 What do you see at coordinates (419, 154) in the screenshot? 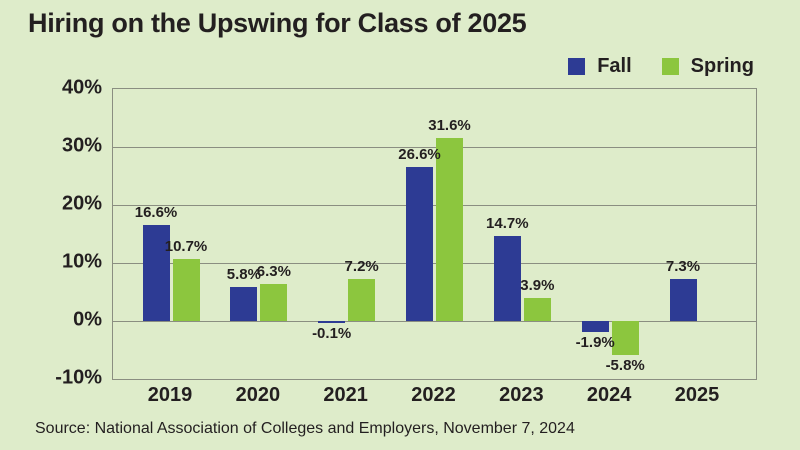
I see `value-label-fall-2022: 26.6%` at bounding box center [419, 154].